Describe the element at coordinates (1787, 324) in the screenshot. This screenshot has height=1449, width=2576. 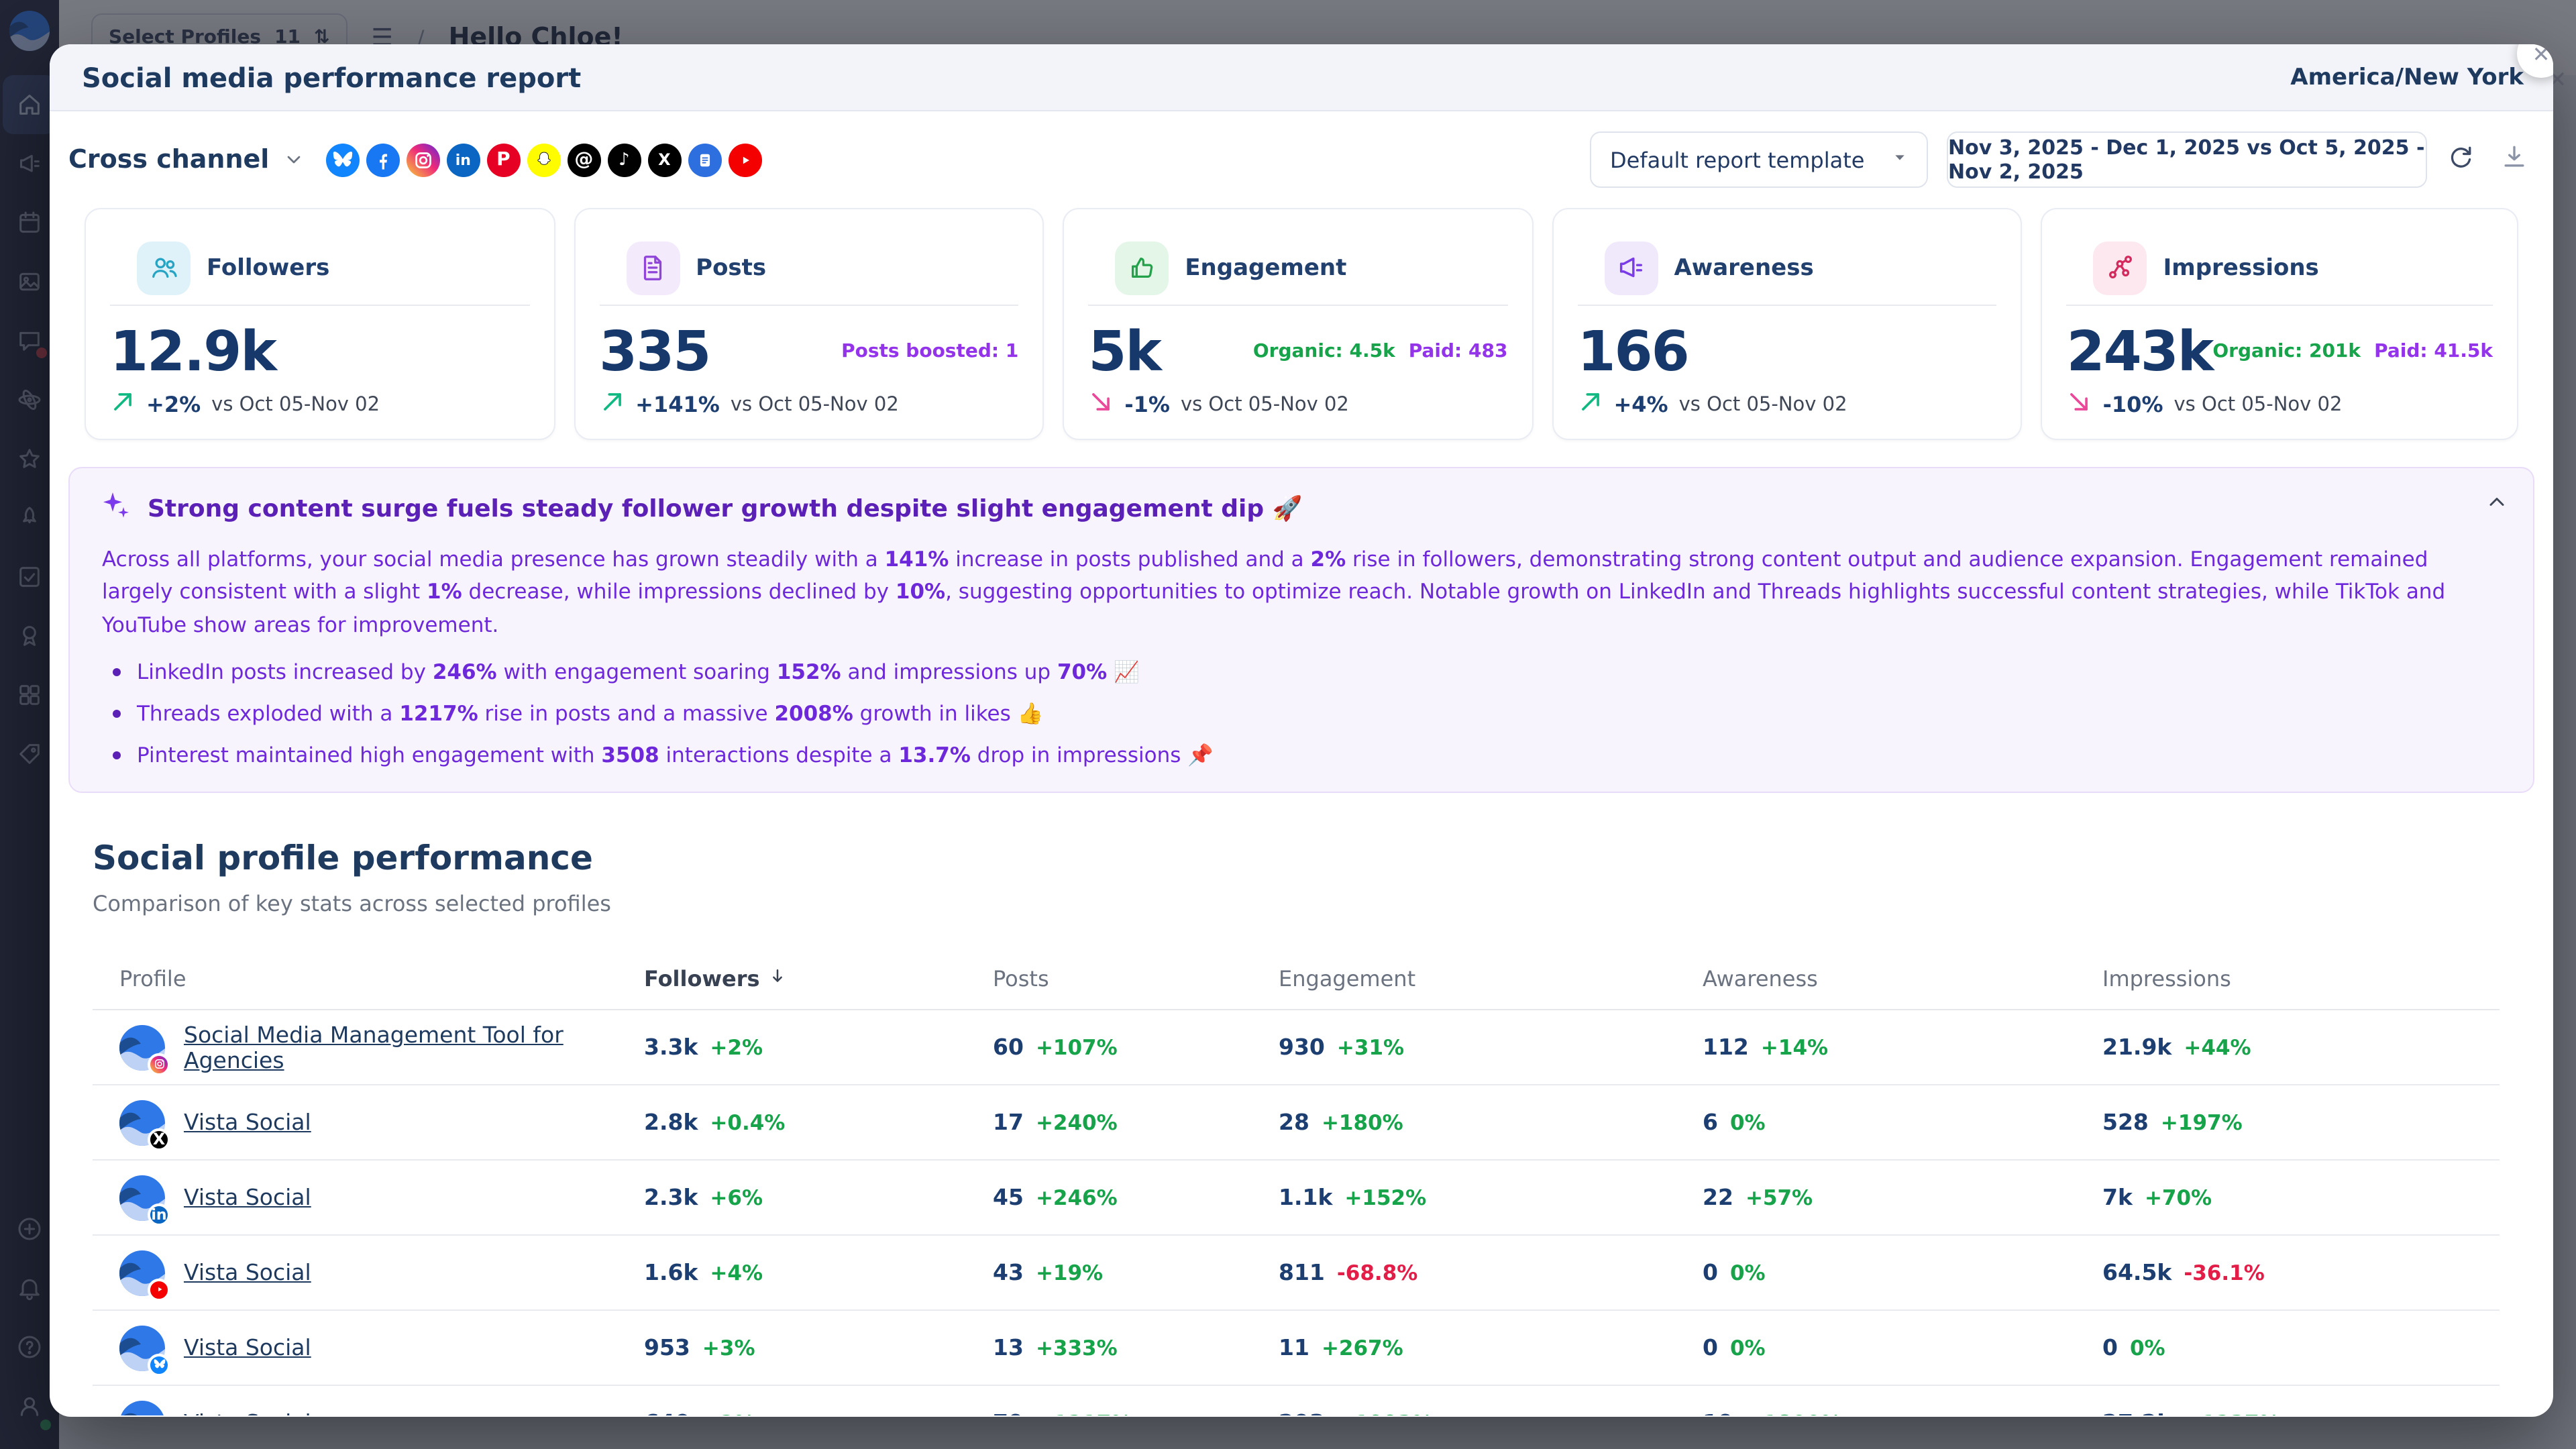
I see `kpi-card-awareness: Awareness 166 +4% vs Oct 05-Nov 02` at that location.